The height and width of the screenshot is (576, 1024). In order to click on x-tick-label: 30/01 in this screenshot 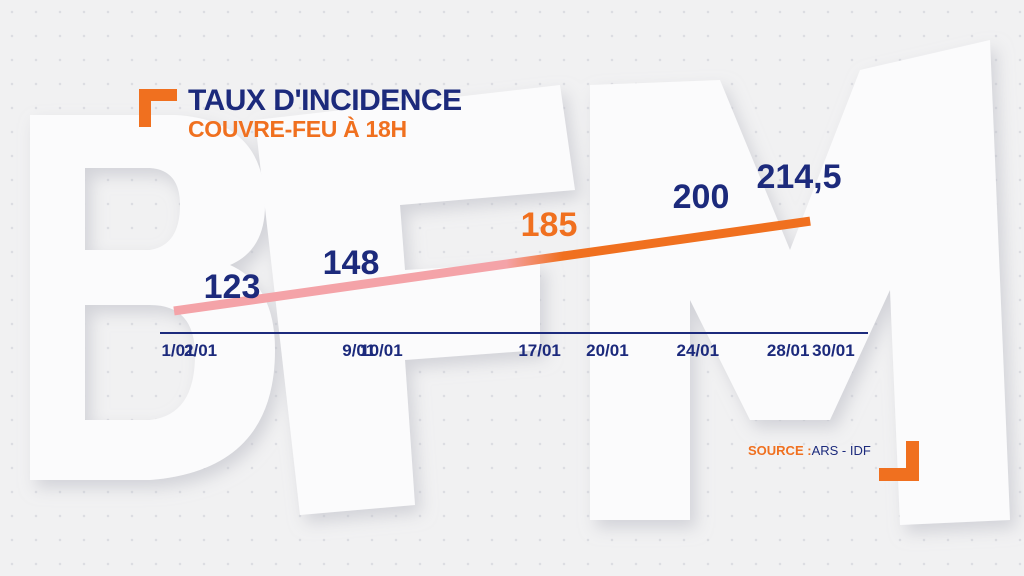, I will do `click(833, 350)`.